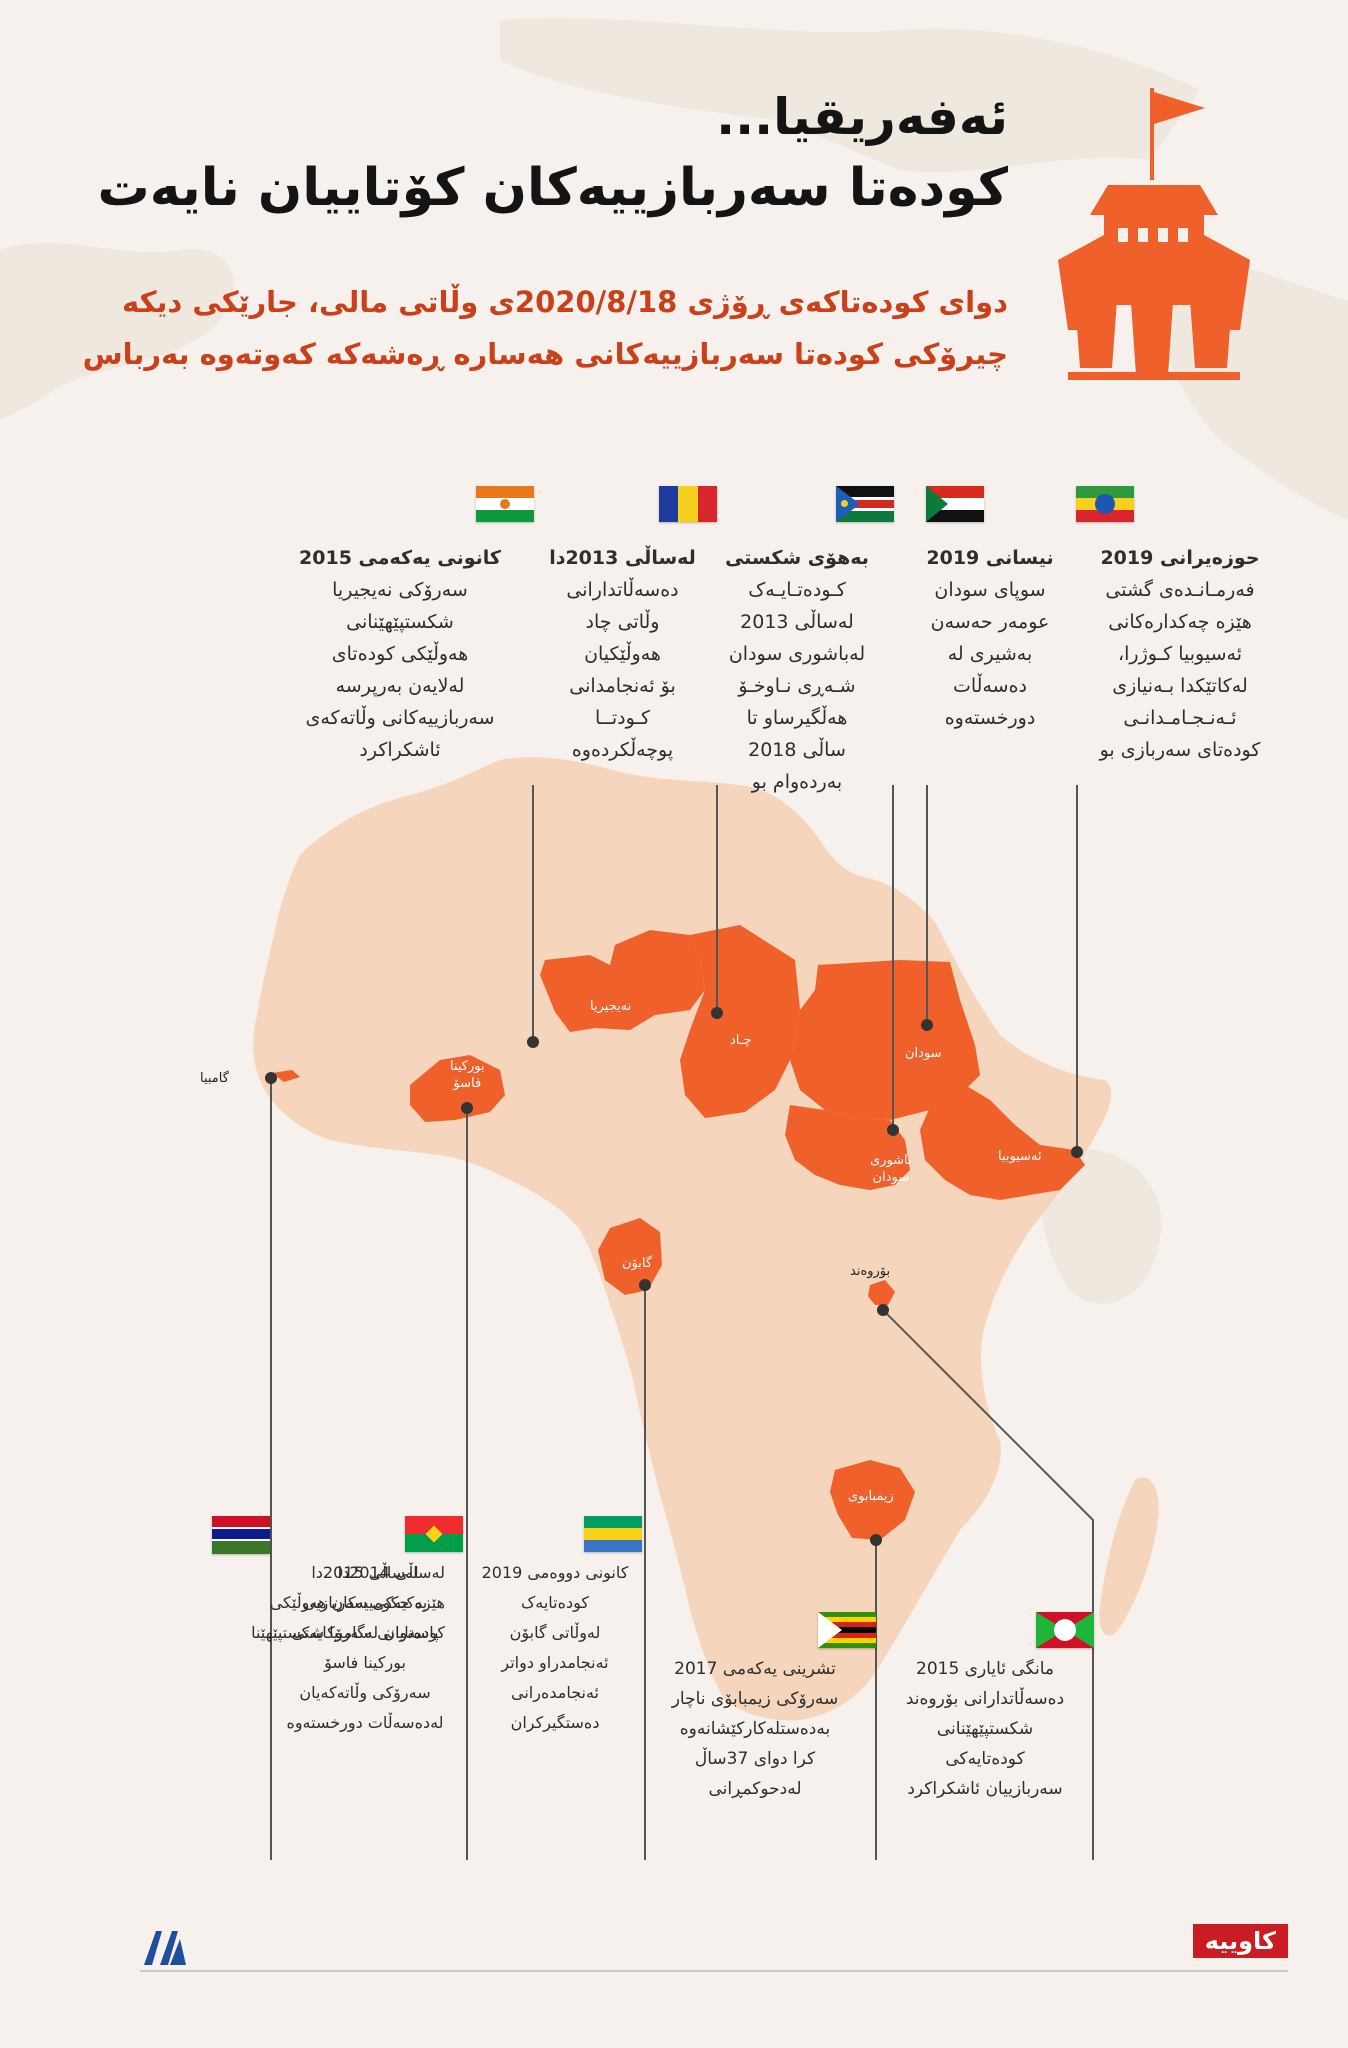 This screenshot has width=1348, height=2048. What do you see at coordinates (552, 188) in the screenshot?
I see `page-title-line2: کودەتا سەربازییەکان کۆتاییان نایەت` at bounding box center [552, 188].